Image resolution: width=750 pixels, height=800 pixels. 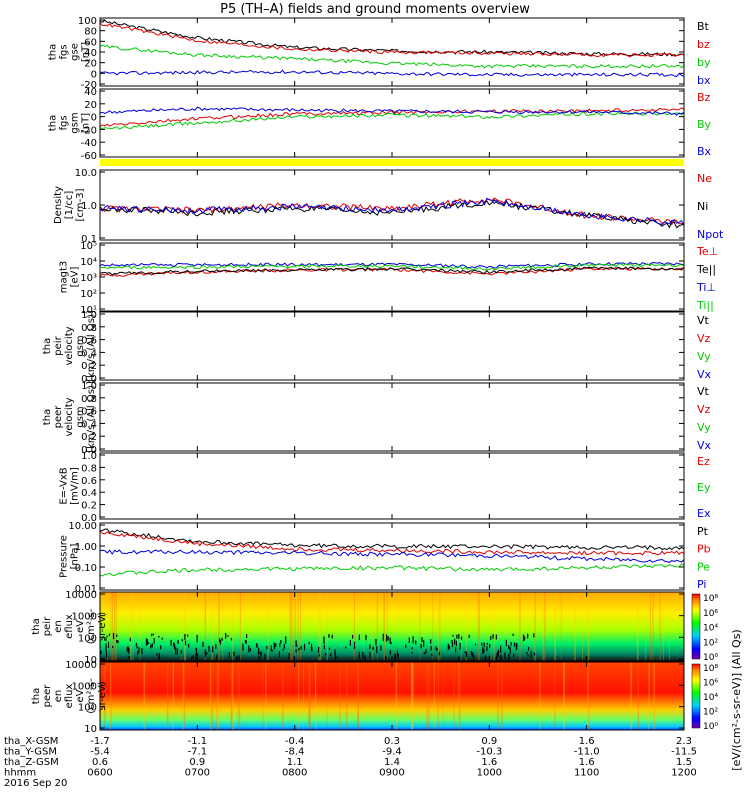 I want to click on series-Pt-line, so click(x=392, y=539).